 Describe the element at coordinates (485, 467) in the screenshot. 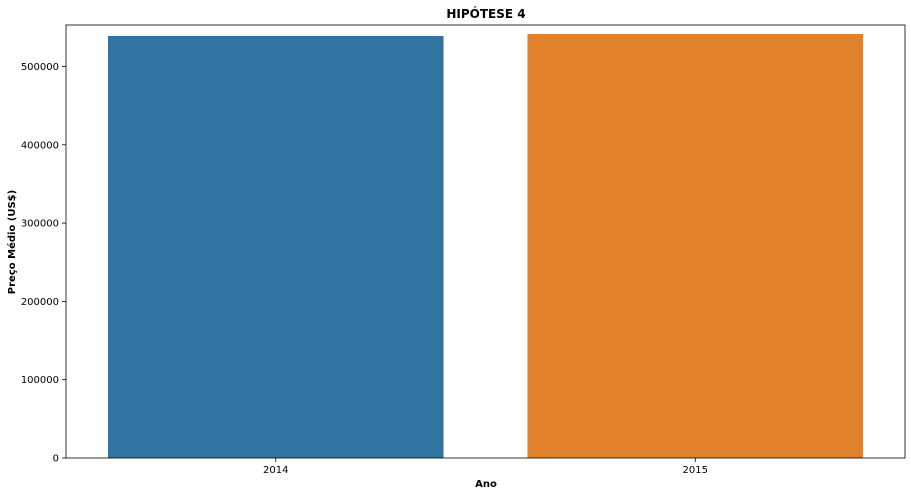

I see `x-ticks-group: 2014 2015` at that location.